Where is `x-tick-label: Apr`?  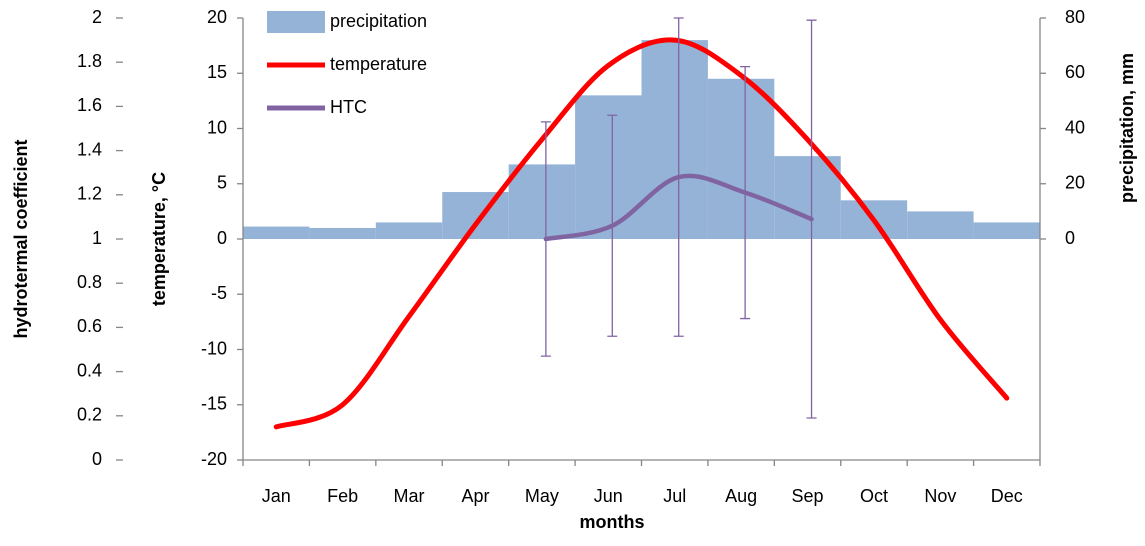 x-tick-label: Apr is located at coordinates (475, 496).